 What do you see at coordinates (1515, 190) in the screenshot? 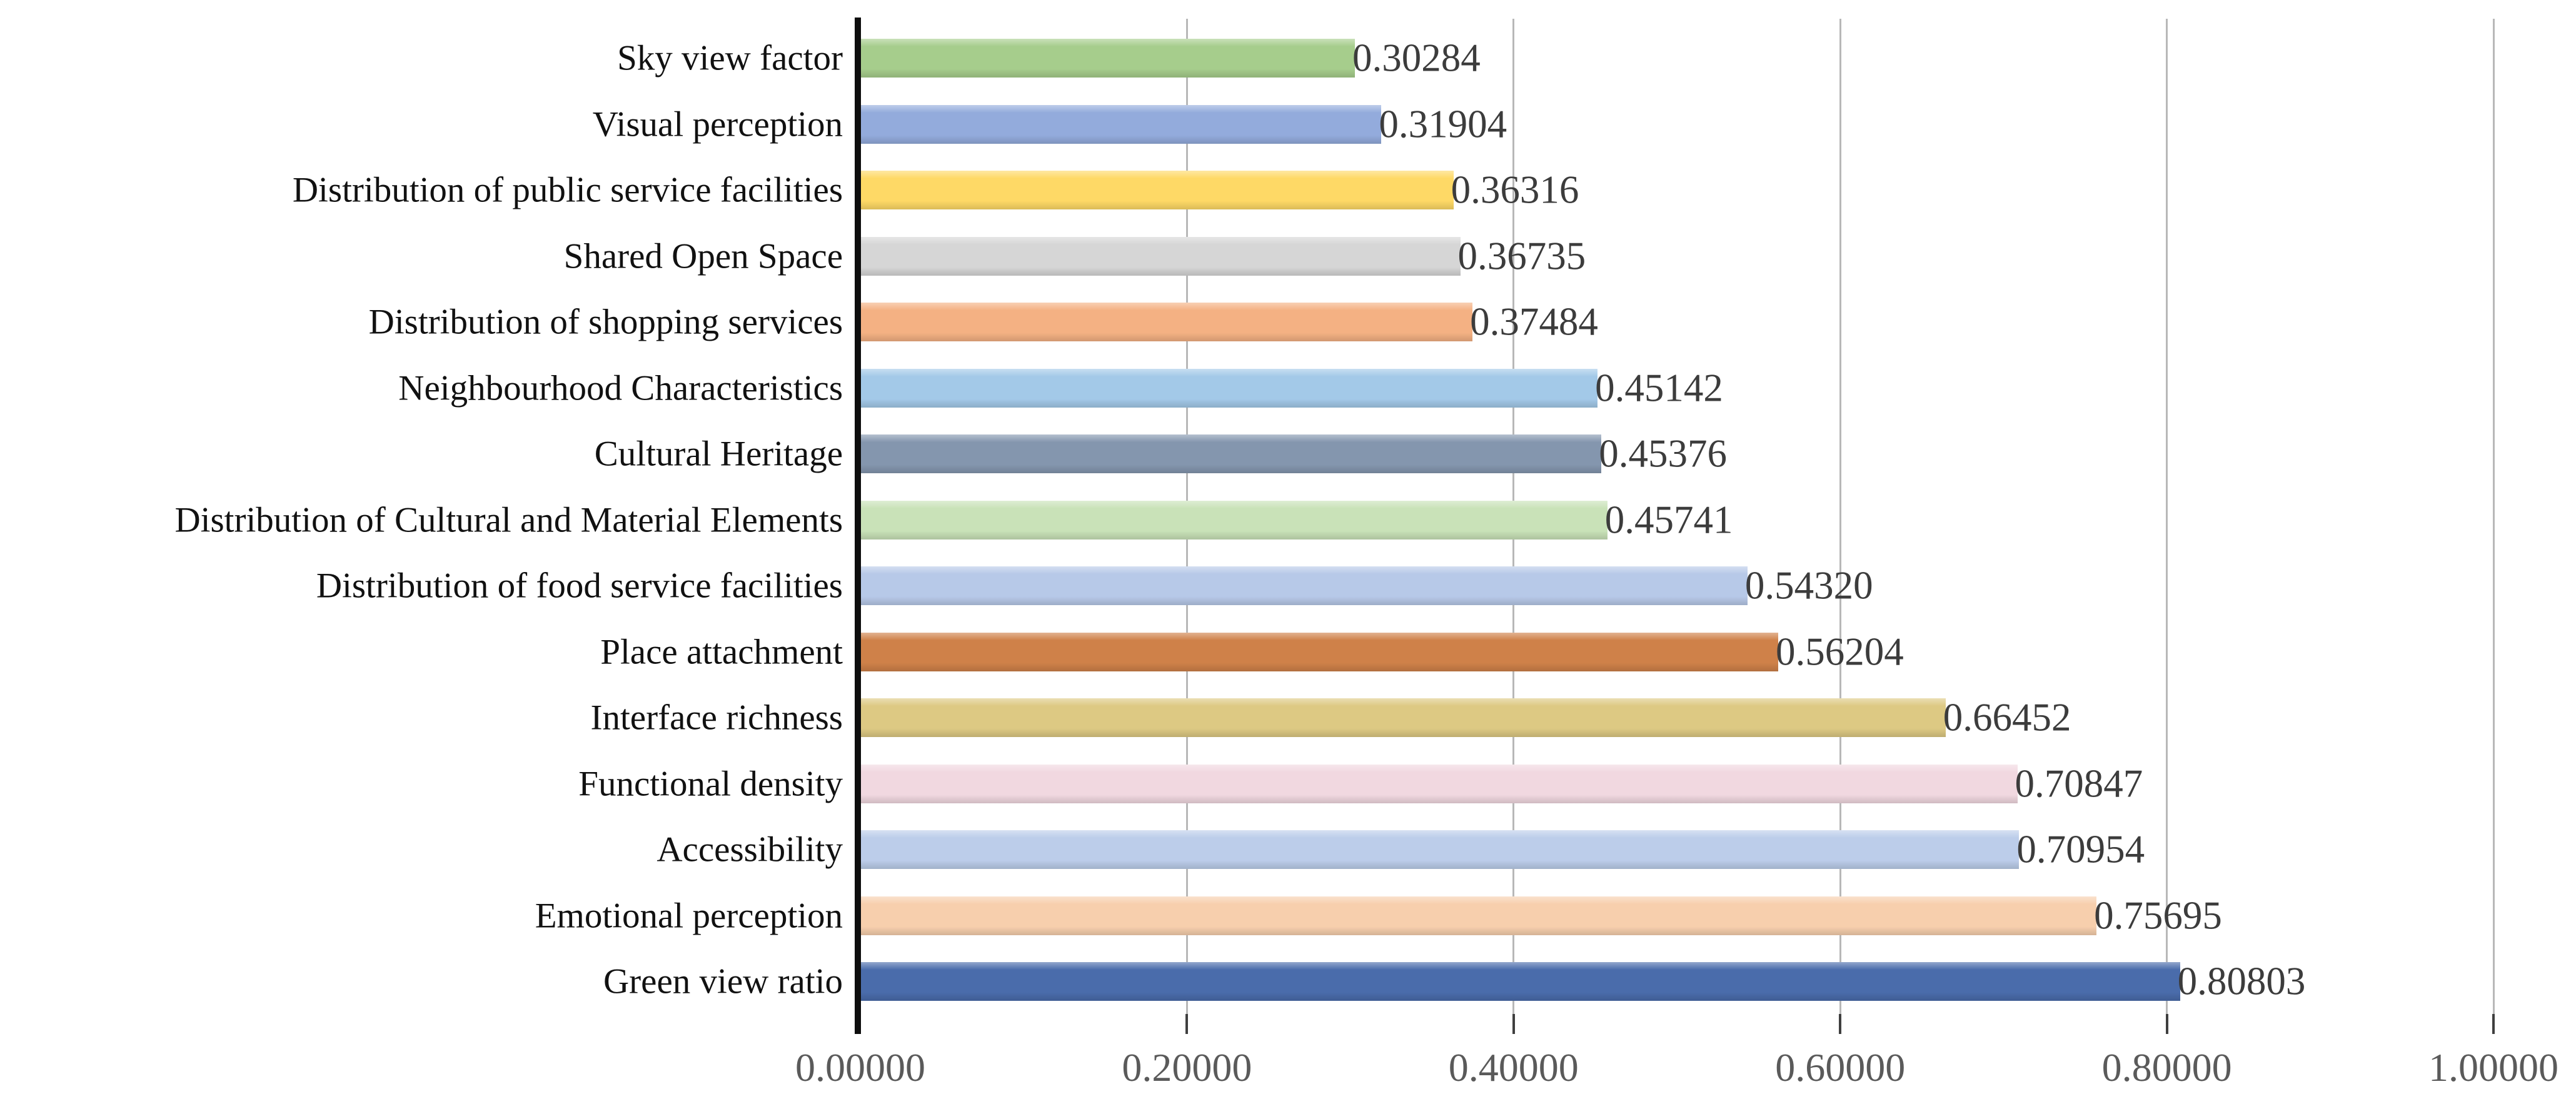
I see `value-label-distribution-of-public-service-facilities: 0.36316` at bounding box center [1515, 190].